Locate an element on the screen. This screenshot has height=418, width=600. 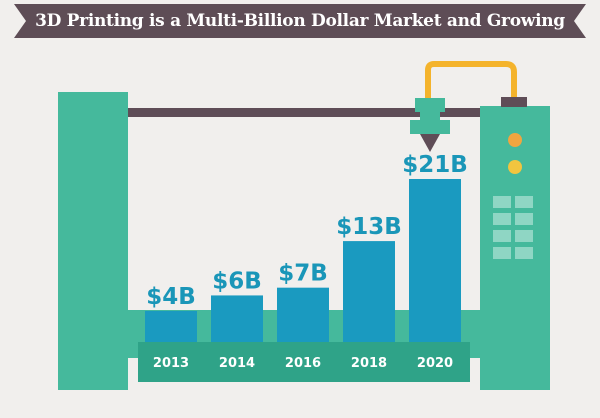
cable-connector is located at coordinates (514, 102).